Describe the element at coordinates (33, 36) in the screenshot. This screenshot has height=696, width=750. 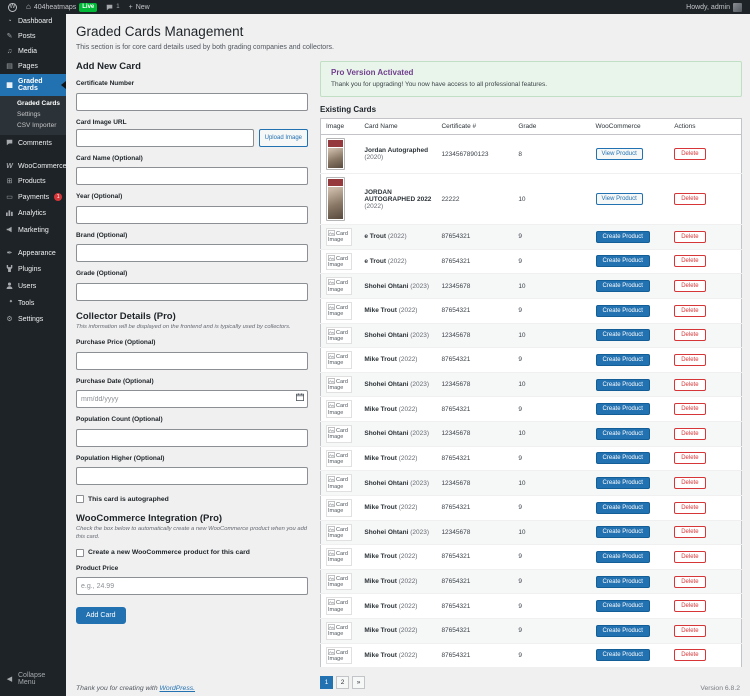
I see `sidebar-item-posts: ✎ Posts` at that location.